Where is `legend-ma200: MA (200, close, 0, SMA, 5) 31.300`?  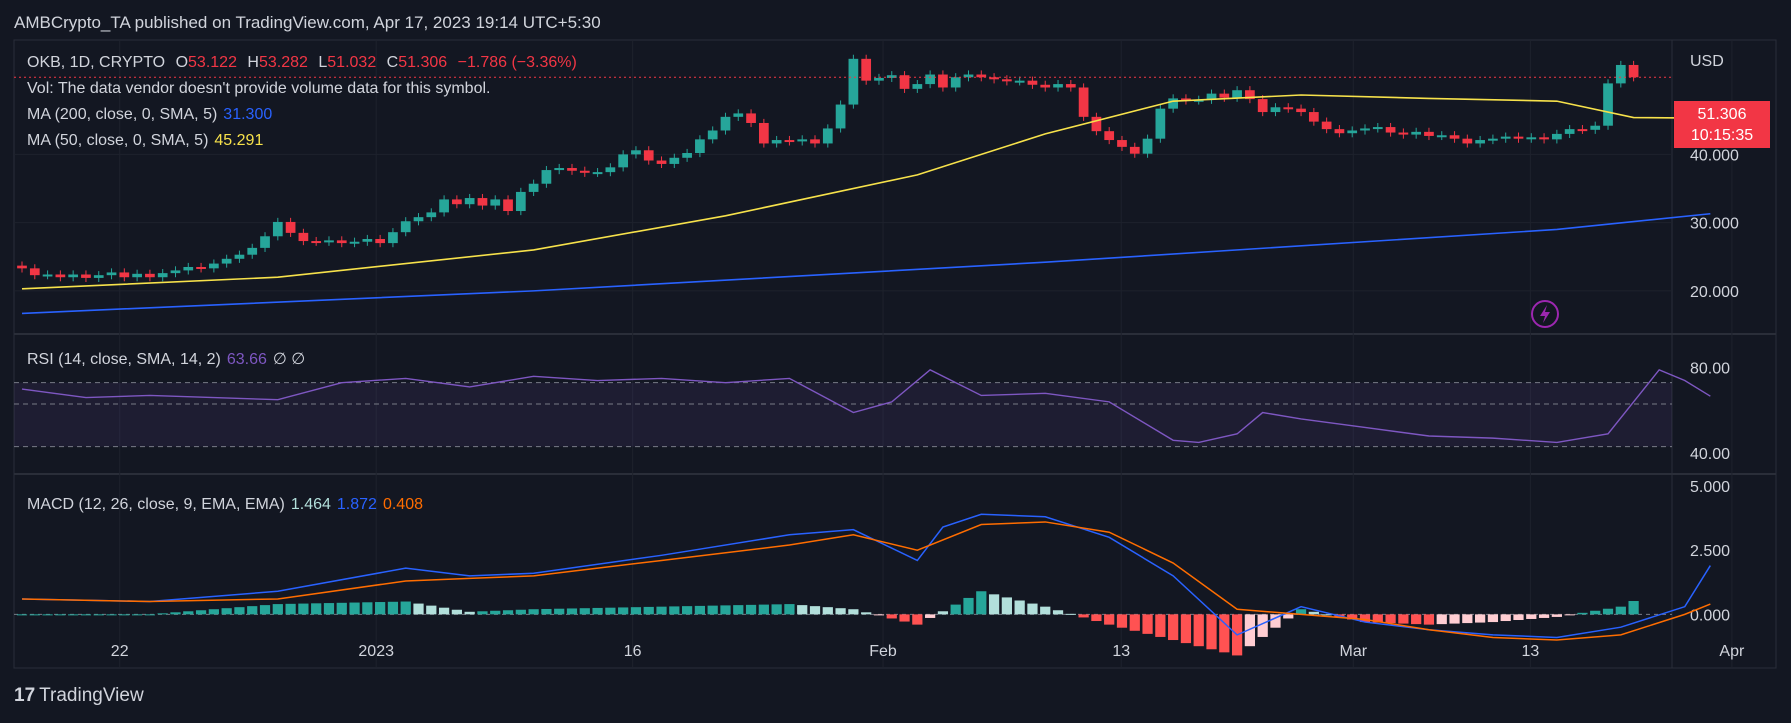
legend-ma200: MA (200, close, 0, SMA, 5) 31.300 is located at coordinates (152, 115).